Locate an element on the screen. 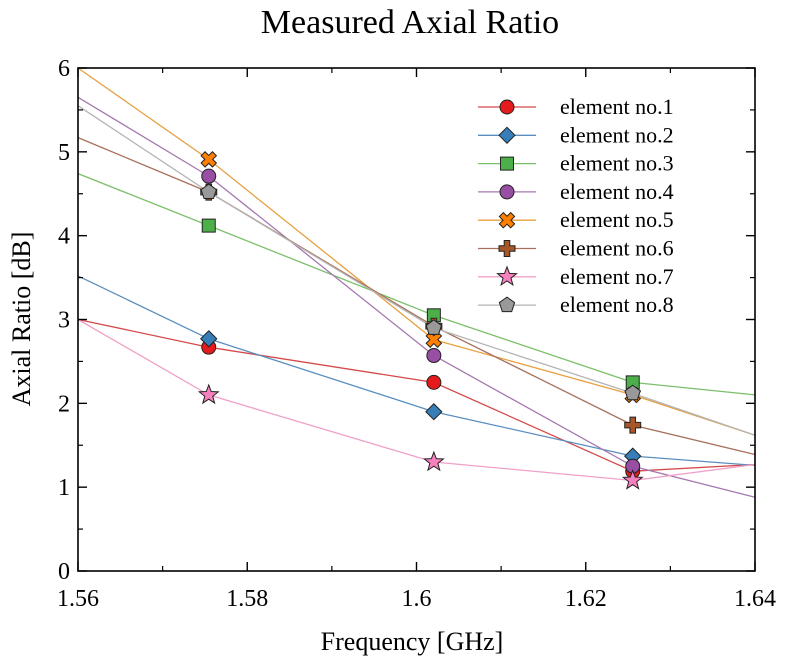  legend-label-3: element no.3 is located at coordinates (617, 163).